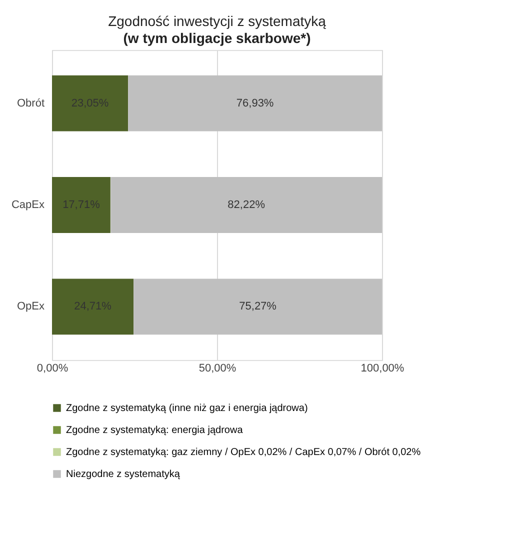  Describe the element at coordinates (217, 21) in the screenshot. I see `chart-title: Zgodność inwestycji z systematyką` at that location.